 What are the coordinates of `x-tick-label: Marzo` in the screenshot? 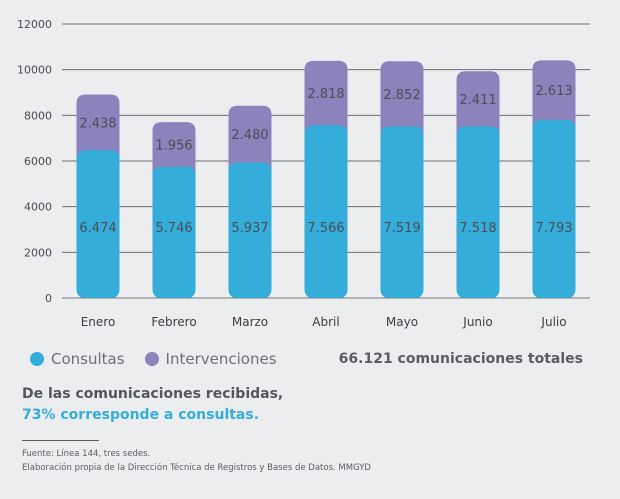 It's located at (250, 322).